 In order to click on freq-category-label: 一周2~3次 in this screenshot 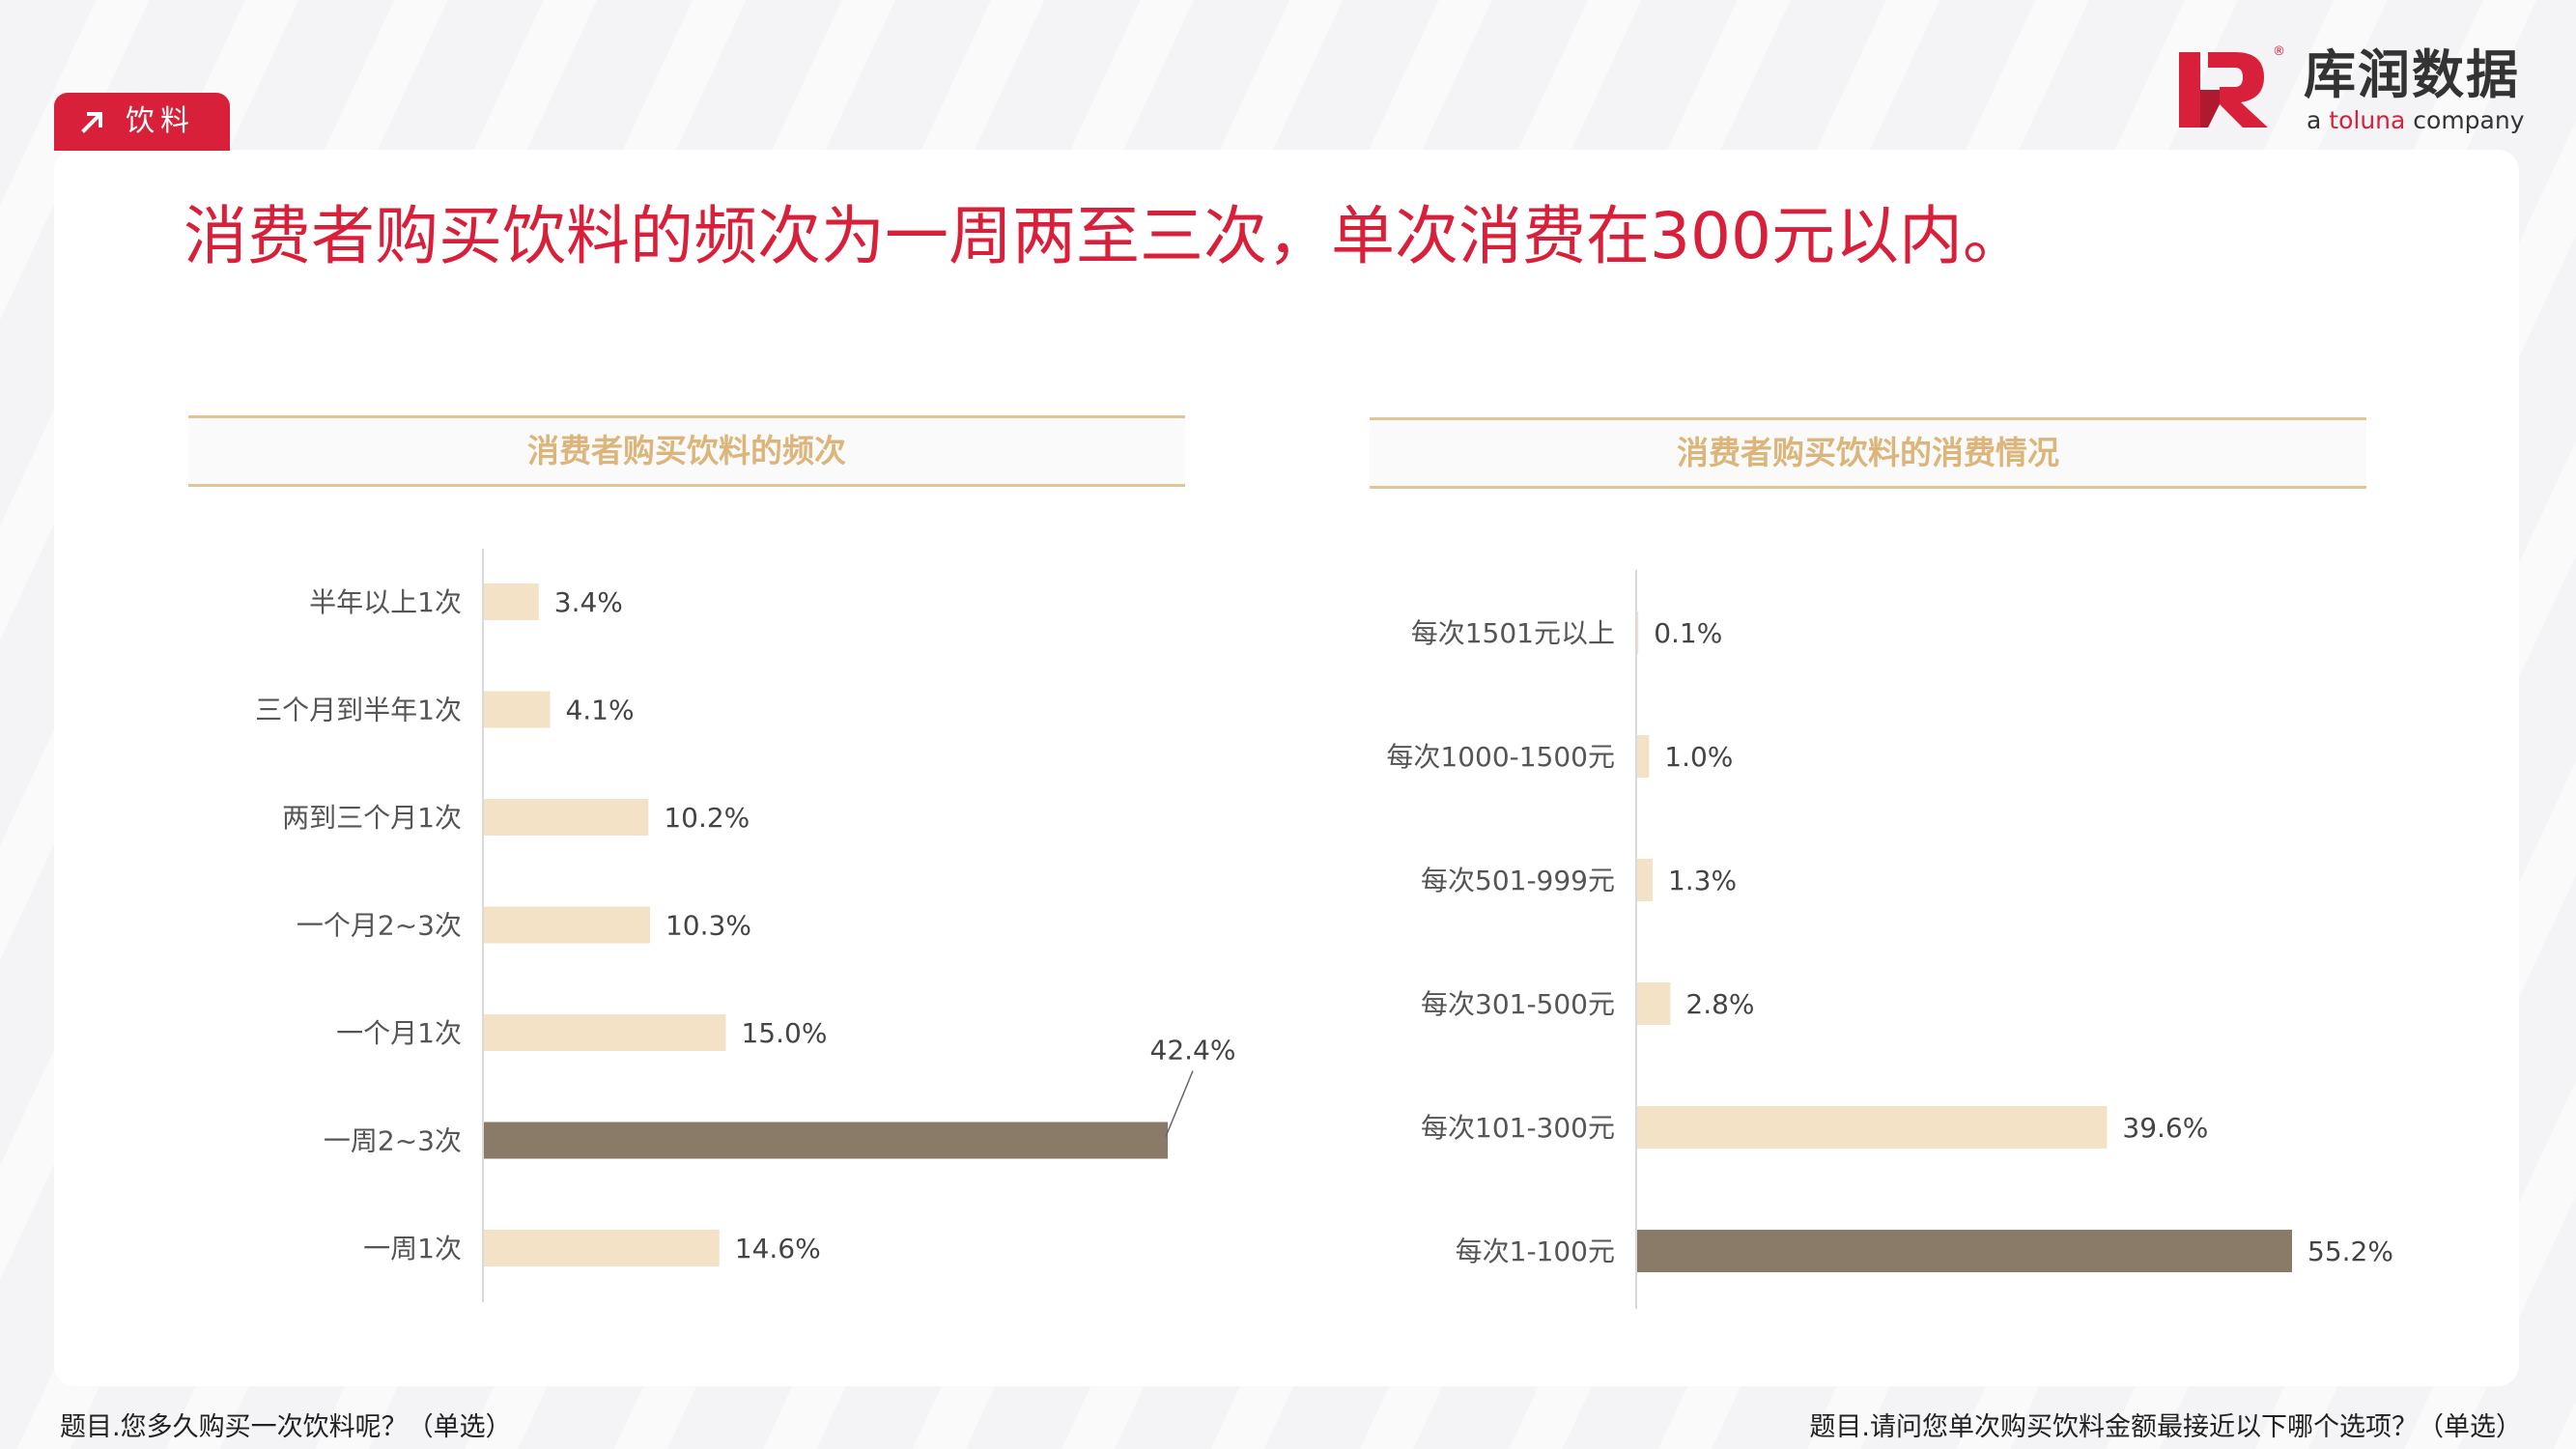, I will do `click(393, 1141)`.